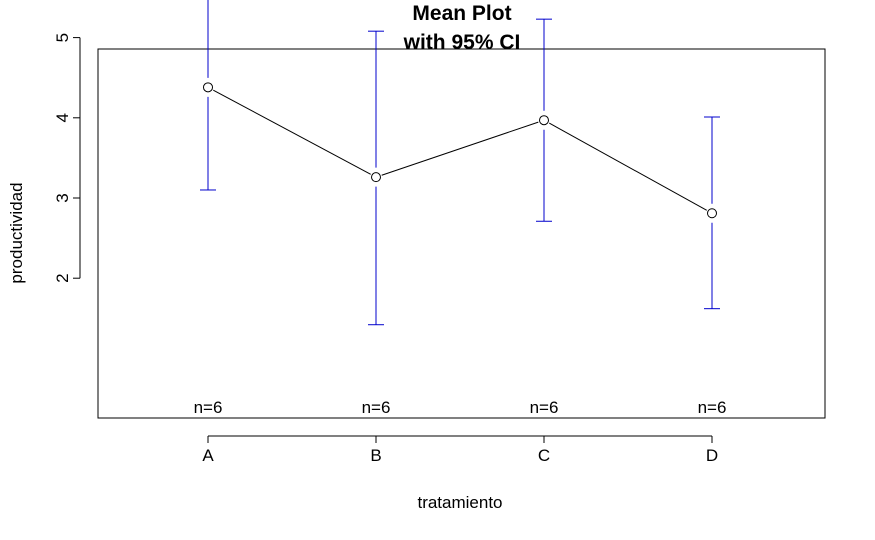  Describe the element at coordinates (712, 455) in the screenshot. I see `x-tick-label: D` at that location.